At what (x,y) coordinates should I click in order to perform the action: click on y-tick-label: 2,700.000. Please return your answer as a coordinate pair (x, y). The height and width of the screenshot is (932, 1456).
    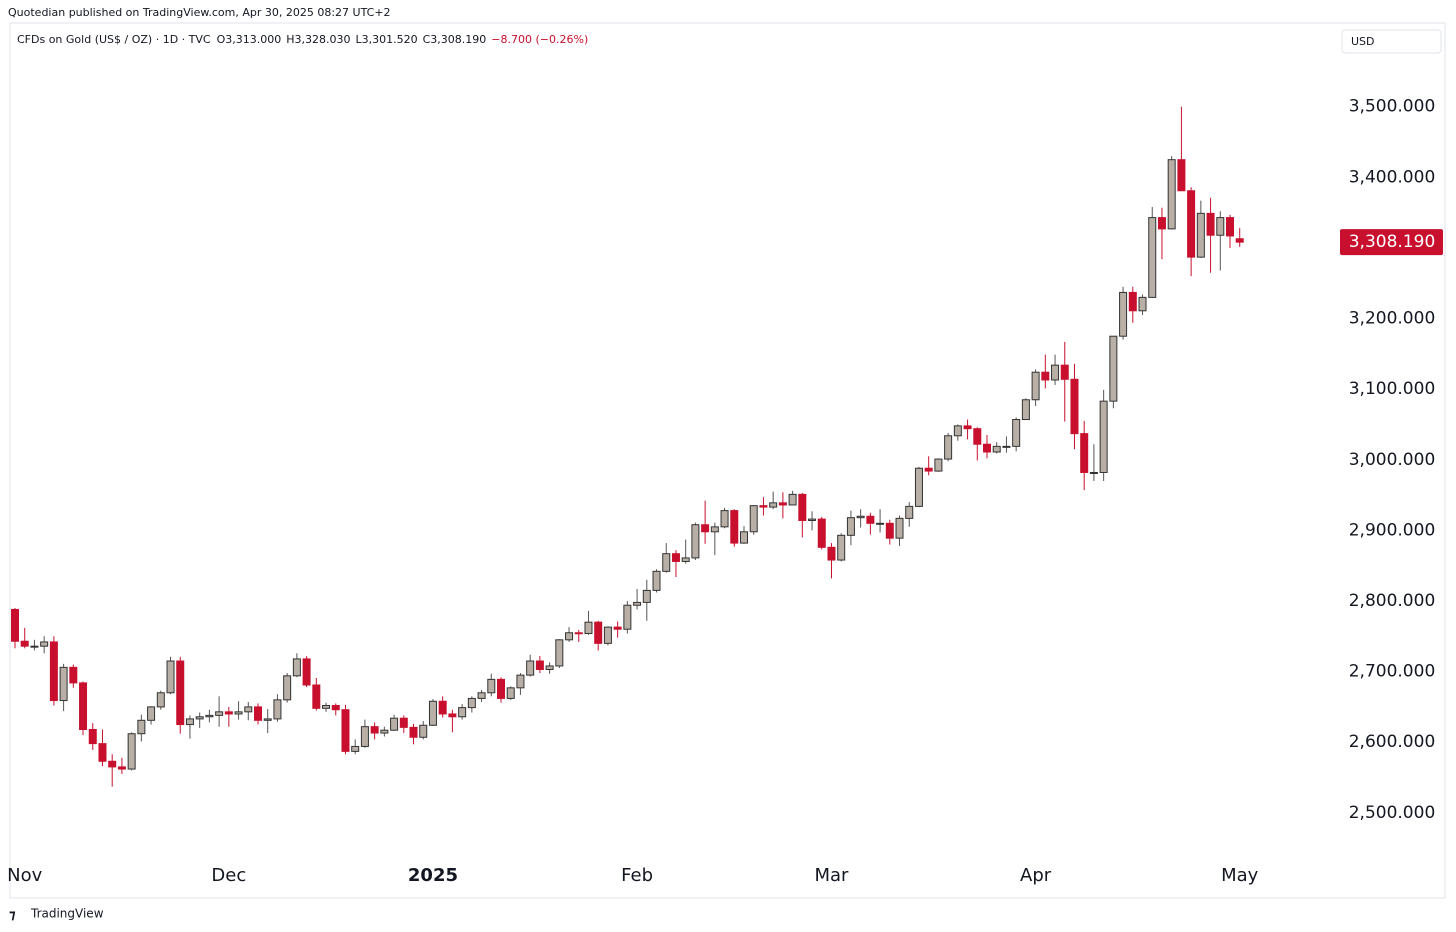
    Looking at the image, I should click on (1392, 672).